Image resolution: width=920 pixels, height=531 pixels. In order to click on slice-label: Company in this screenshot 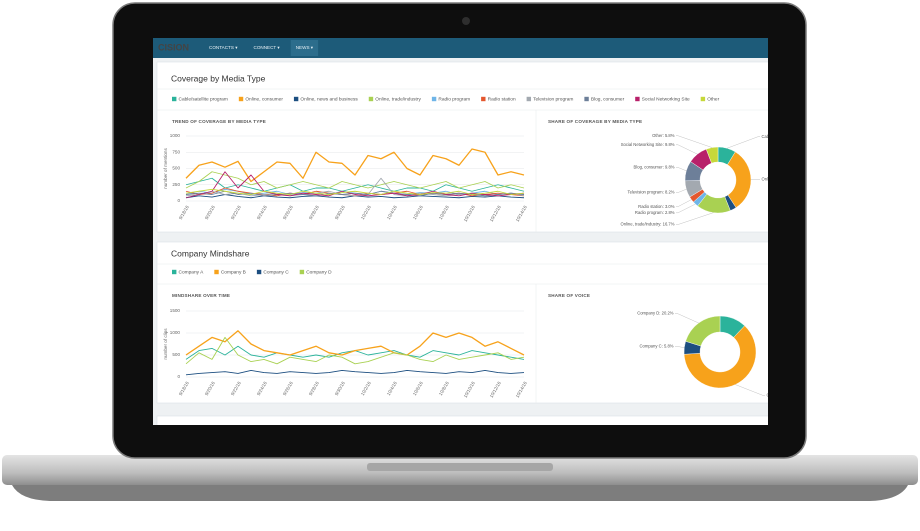, I will do `click(776, 395)`.